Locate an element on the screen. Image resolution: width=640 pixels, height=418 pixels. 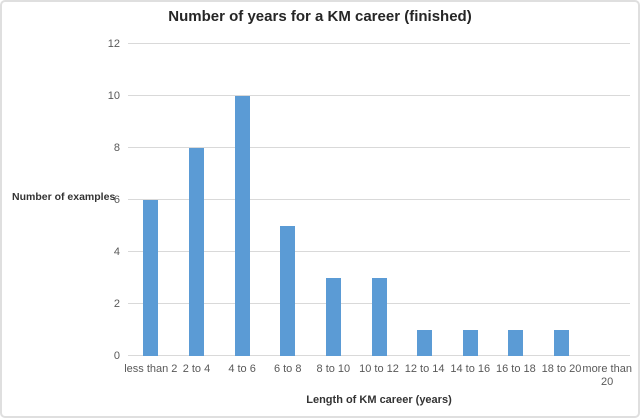
x-tick-label: 4 to 6 is located at coordinates (242, 369).